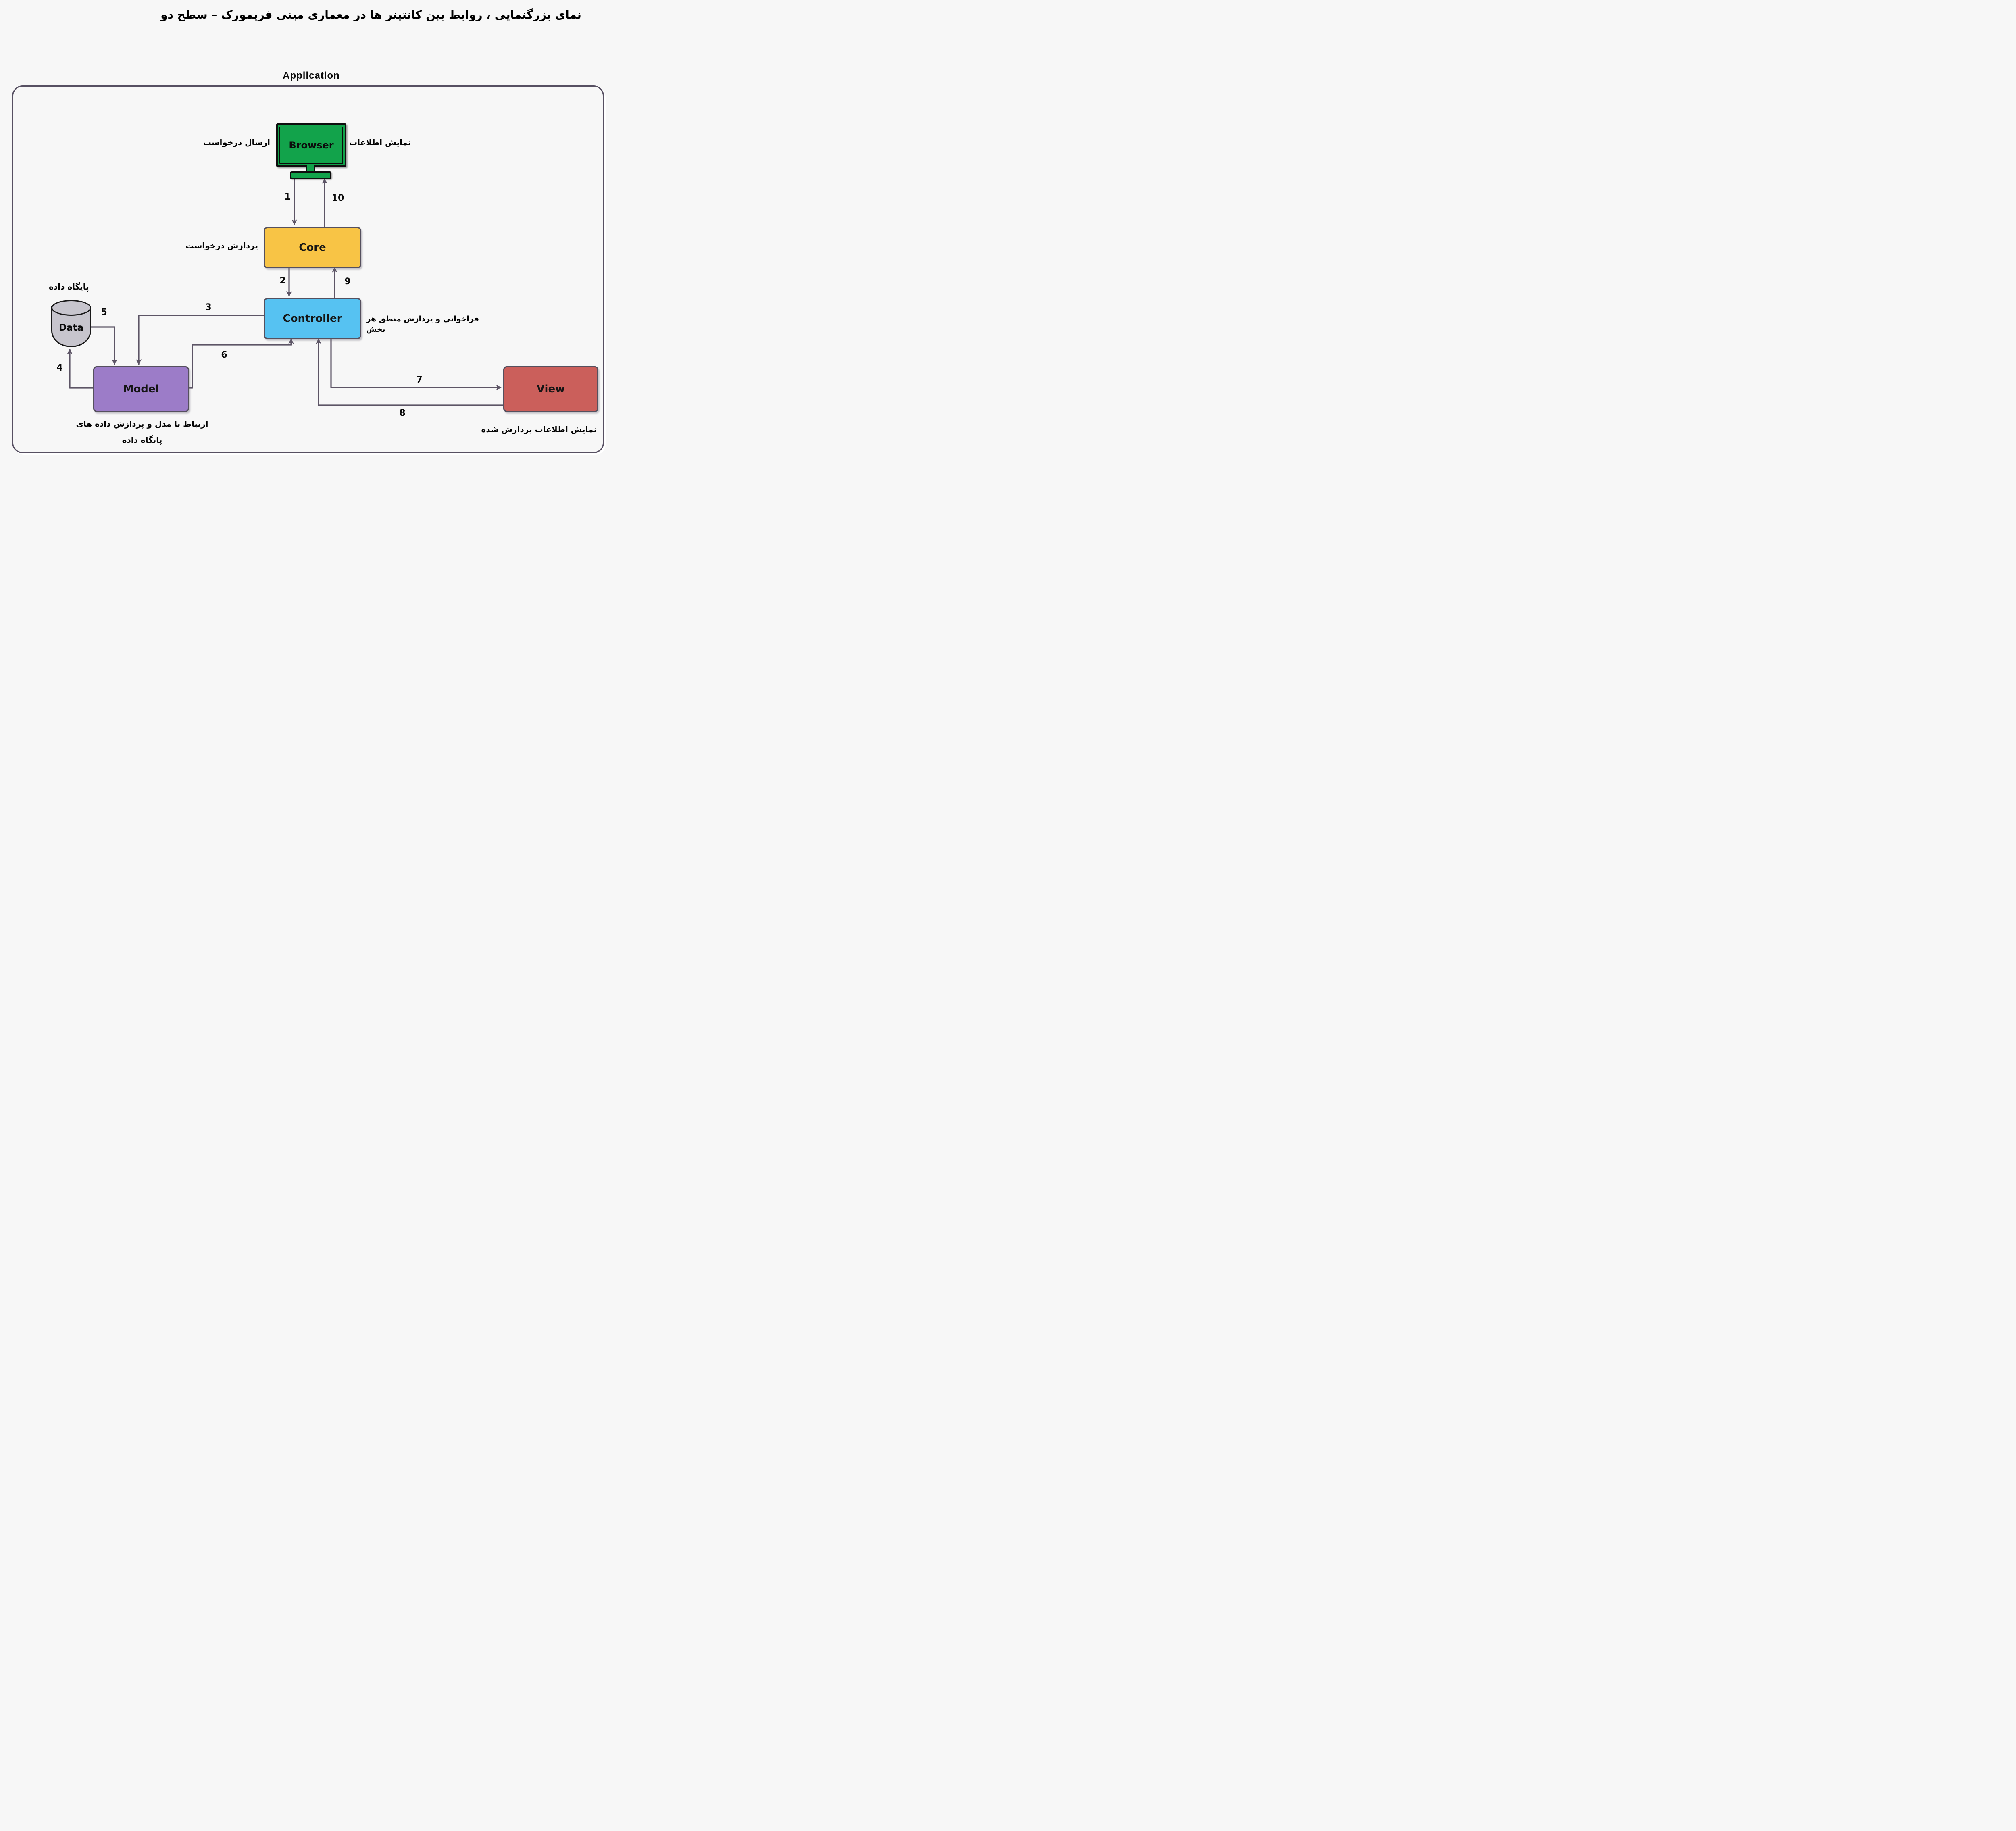 The width and height of the screenshot is (2016, 1831). Describe the element at coordinates (60, 368) in the screenshot. I see `flow-number-4: 4` at that location.